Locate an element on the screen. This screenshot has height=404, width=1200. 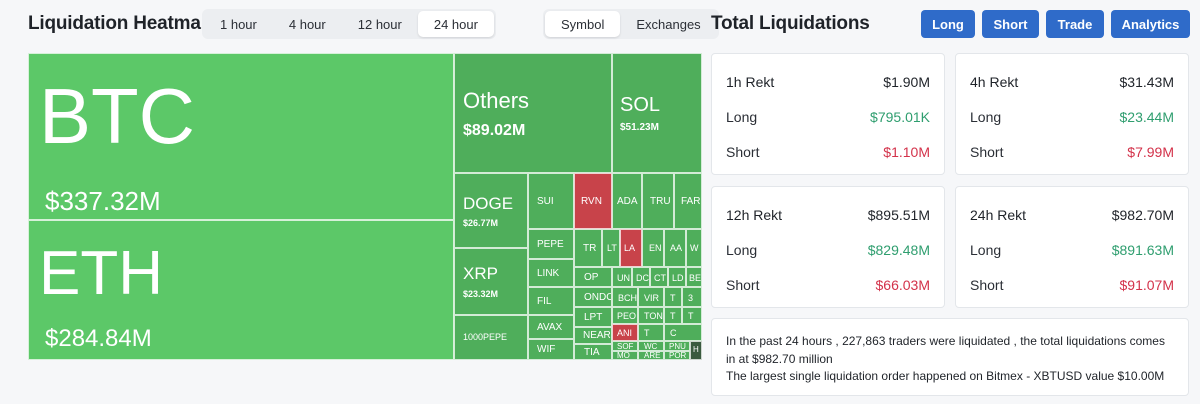
tile-tia: TIA is located at coordinates (593, 352).